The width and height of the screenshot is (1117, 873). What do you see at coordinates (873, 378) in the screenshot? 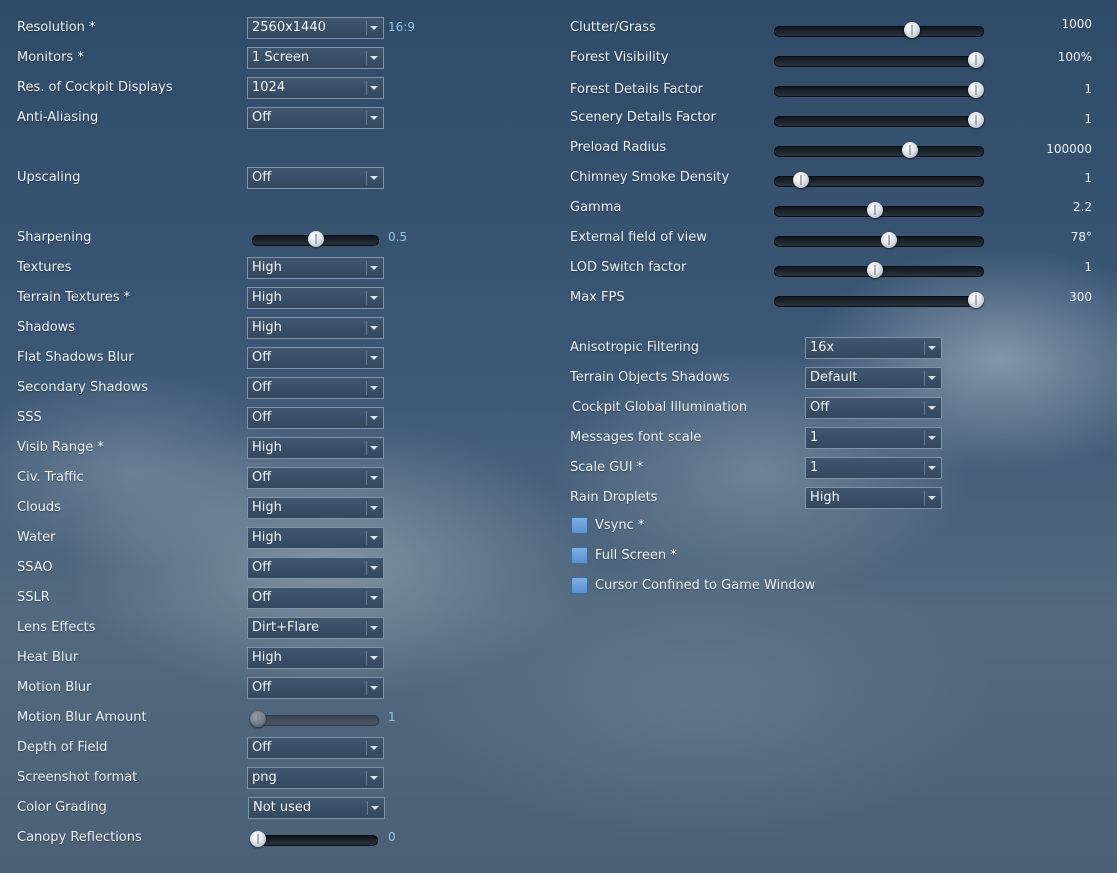
I see `terrain-object-shadows-dropdown: Default` at bounding box center [873, 378].